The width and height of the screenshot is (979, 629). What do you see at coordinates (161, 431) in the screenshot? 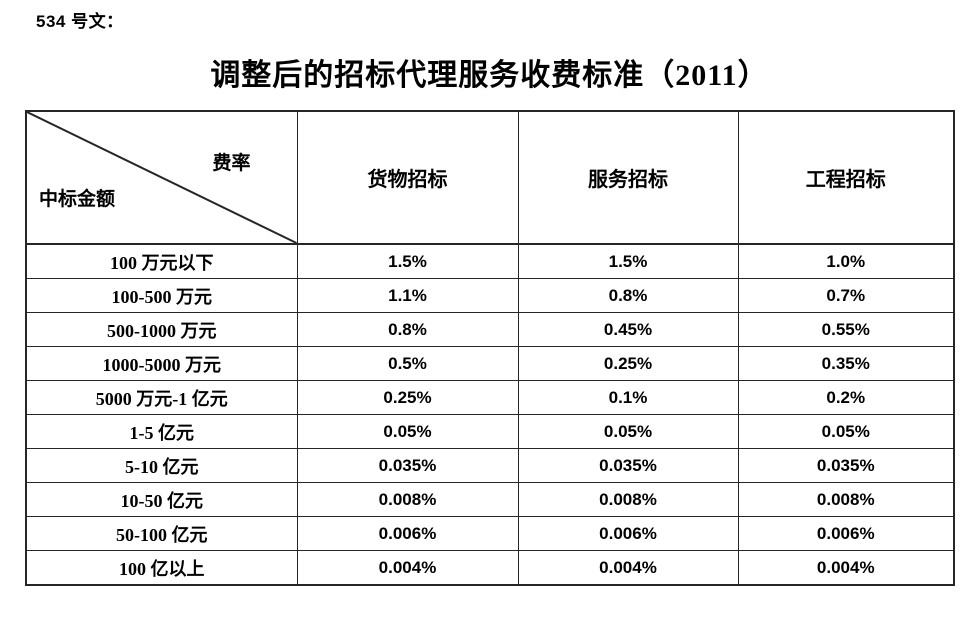
I see `amount-range-cell: 1-5 亿元` at bounding box center [161, 431].